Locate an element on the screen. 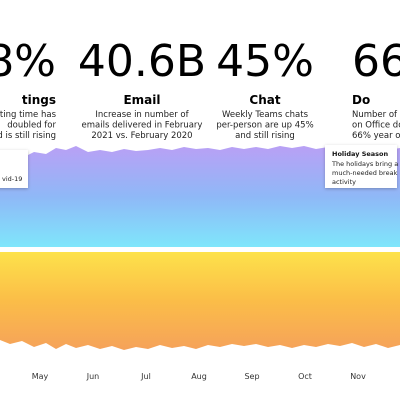 This screenshot has width=400, height=400. month-label: May is located at coordinates (40, 376).